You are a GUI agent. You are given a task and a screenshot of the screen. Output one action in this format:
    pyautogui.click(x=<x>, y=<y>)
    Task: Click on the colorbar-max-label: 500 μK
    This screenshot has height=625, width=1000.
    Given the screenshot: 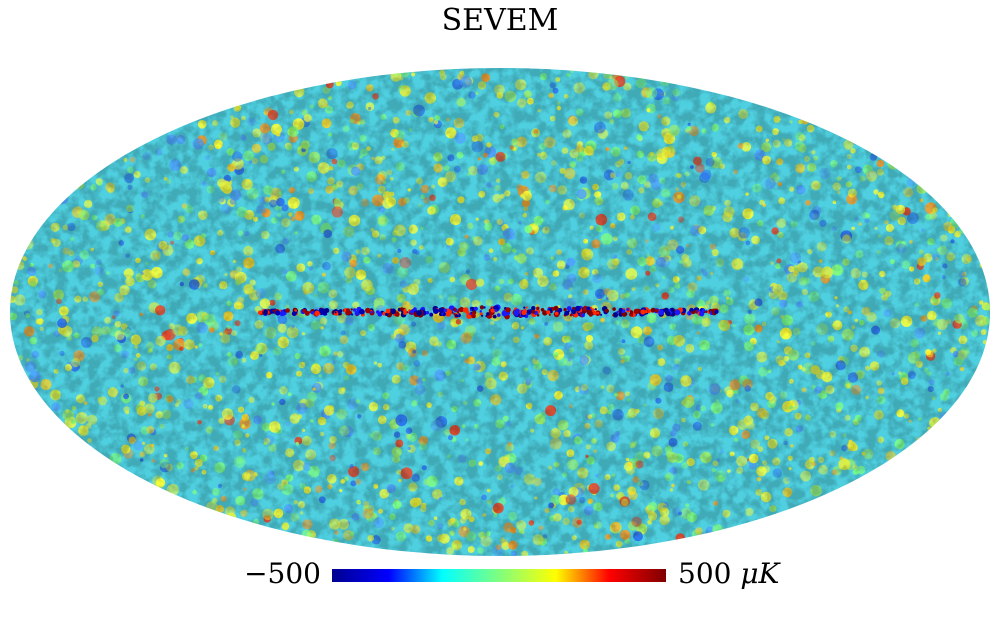 What is the action you would take?
    pyautogui.click(x=728, y=574)
    